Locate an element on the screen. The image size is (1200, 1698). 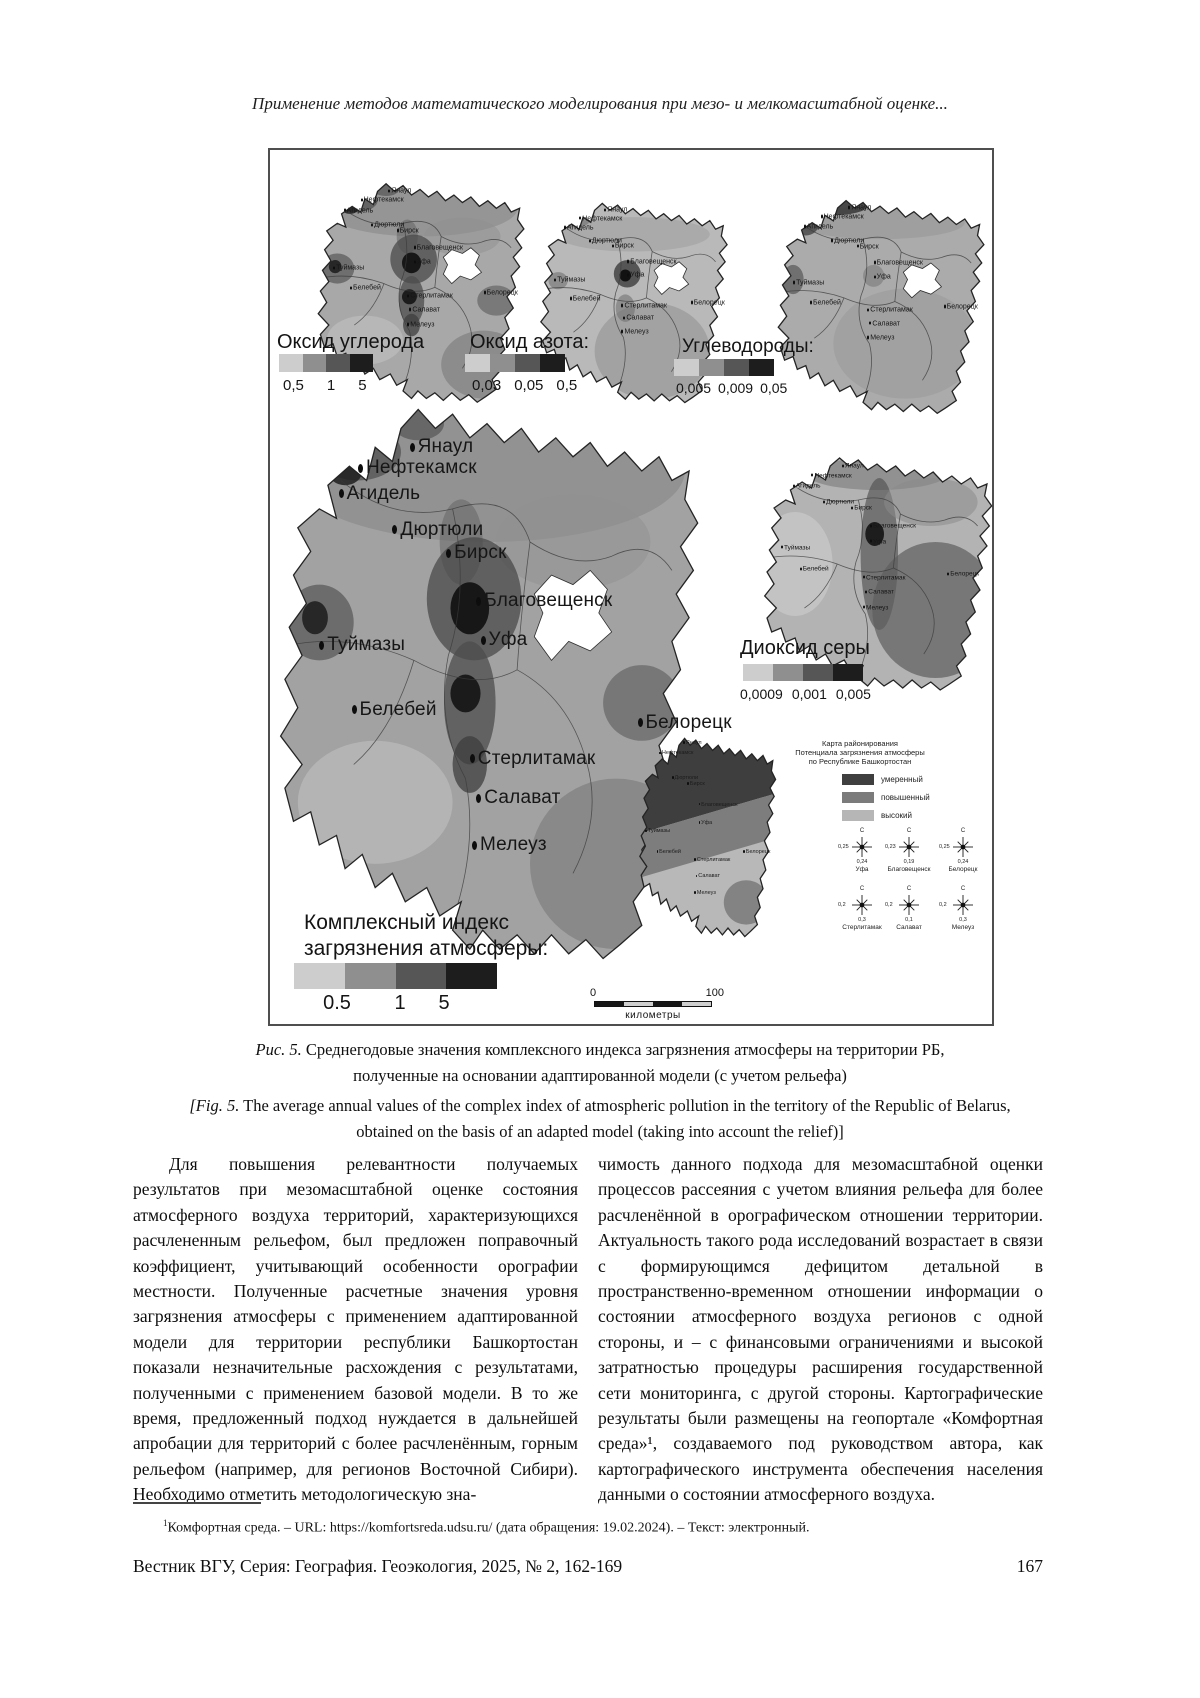
scale-bar-segments is located at coordinates (653, 1004).